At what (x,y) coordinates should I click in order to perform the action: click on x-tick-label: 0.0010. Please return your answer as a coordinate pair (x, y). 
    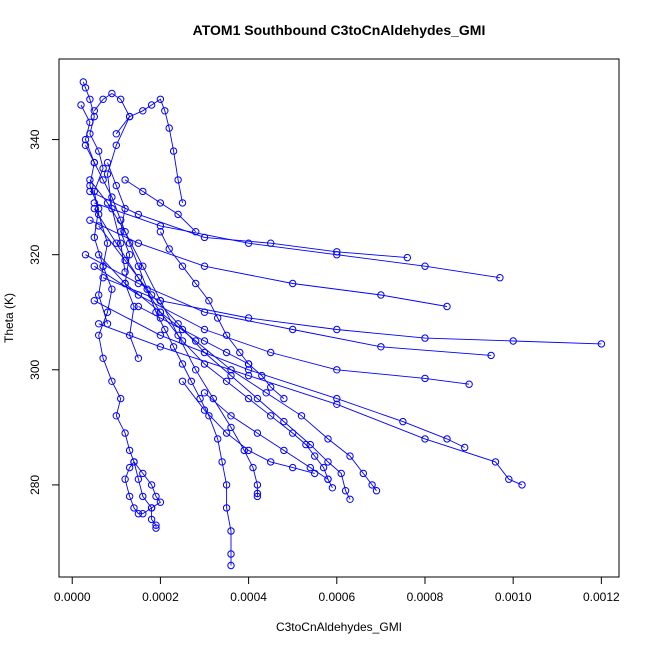
    Looking at the image, I should click on (513, 597).